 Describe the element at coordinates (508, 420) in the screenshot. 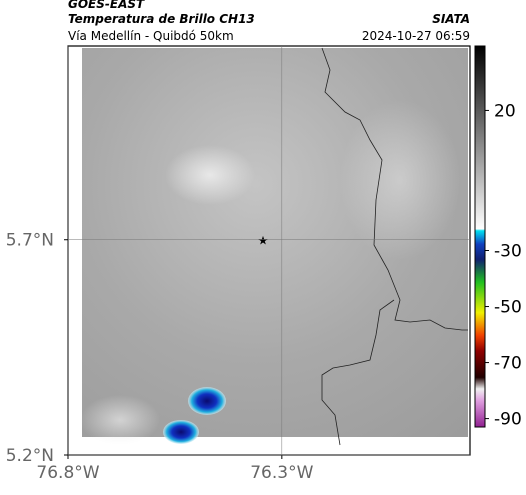

I see `colorbar-label: -90` at that location.